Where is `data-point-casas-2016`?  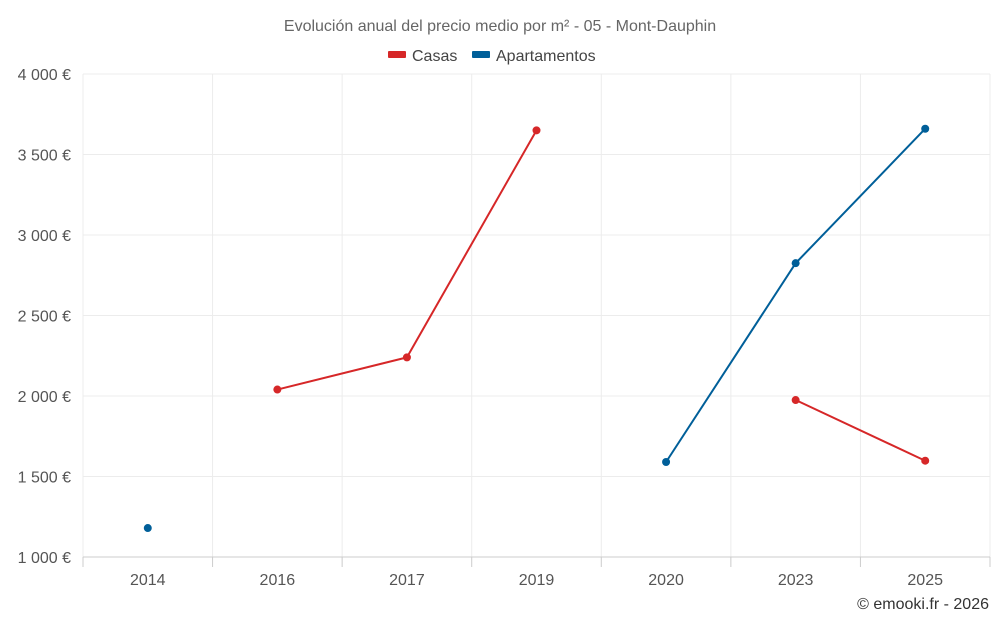
data-point-casas-2016 is located at coordinates (277, 389).